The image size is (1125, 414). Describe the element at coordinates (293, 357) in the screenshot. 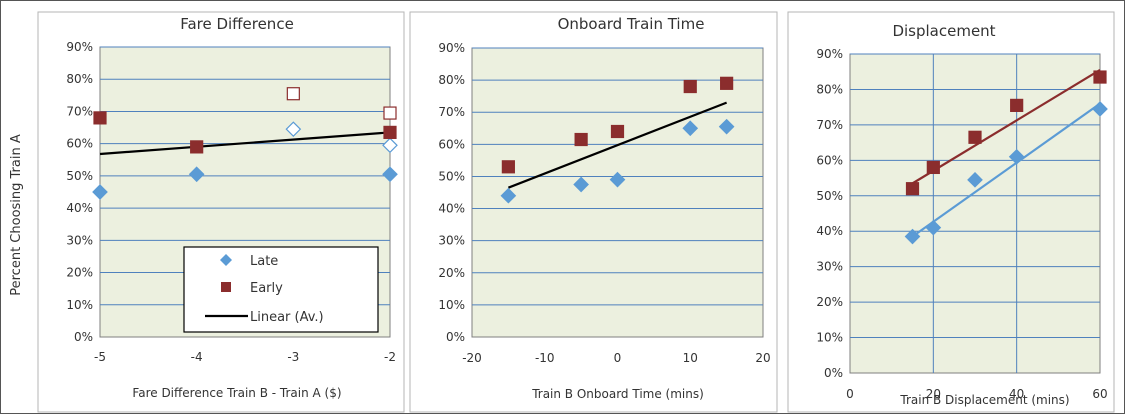

I see `x-tick-label: -3` at that location.